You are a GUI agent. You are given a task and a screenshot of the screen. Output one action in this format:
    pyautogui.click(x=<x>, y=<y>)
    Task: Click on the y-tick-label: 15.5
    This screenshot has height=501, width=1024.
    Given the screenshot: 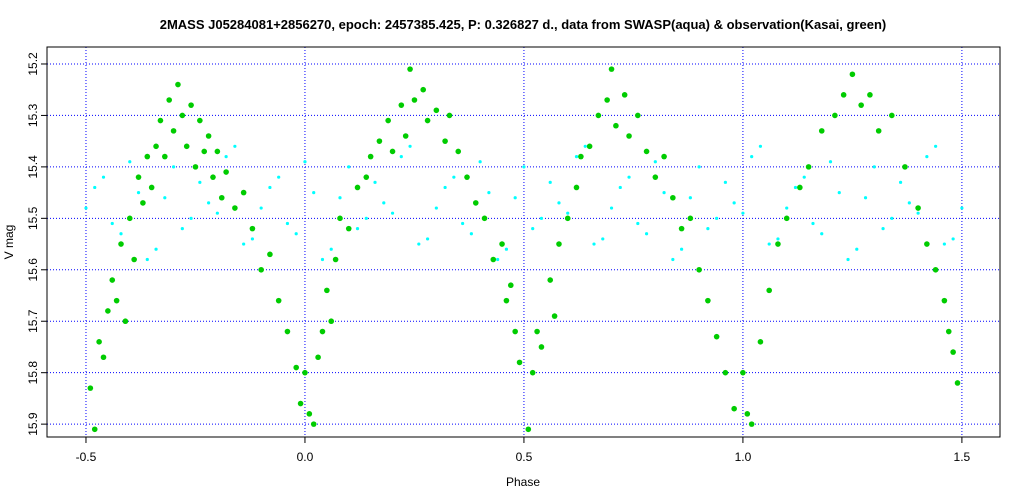 What is the action you would take?
    pyautogui.click(x=33, y=218)
    